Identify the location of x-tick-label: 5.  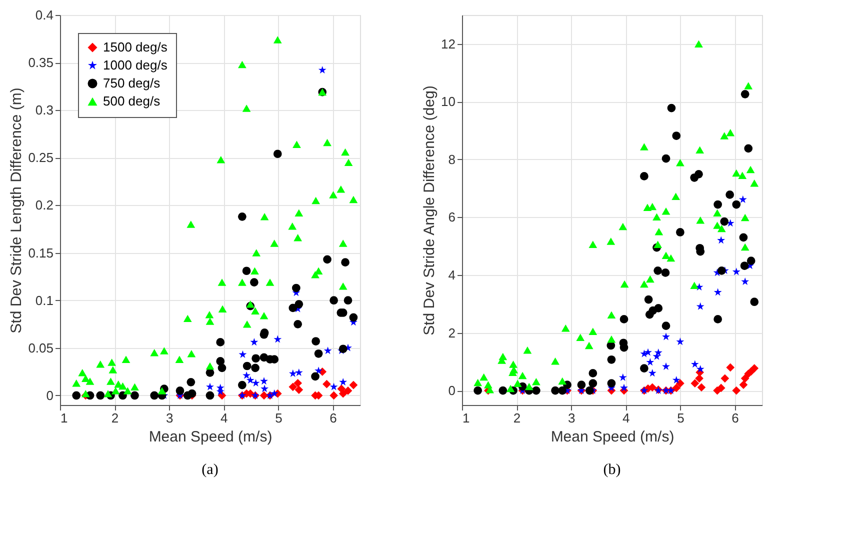
(680, 418).